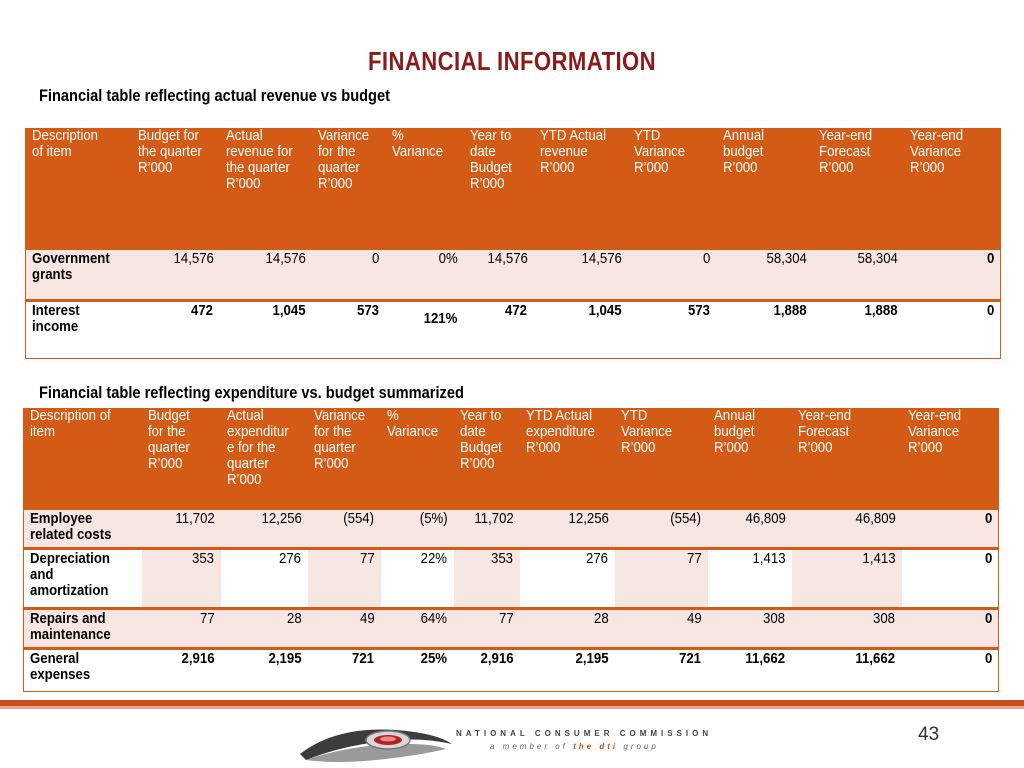 The width and height of the screenshot is (1024, 768). What do you see at coordinates (580, 188) in the screenshot?
I see `column-header: YTD Actual revenue R’000` at bounding box center [580, 188].